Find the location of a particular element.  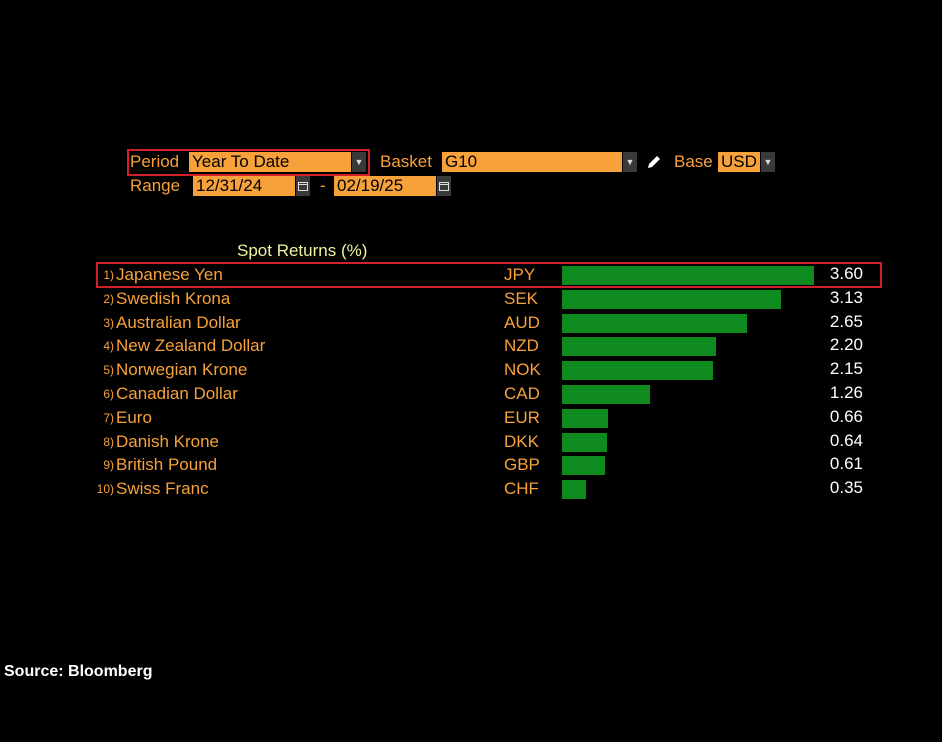

currency-name: Danish Krone is located at coordinates (168, 441).